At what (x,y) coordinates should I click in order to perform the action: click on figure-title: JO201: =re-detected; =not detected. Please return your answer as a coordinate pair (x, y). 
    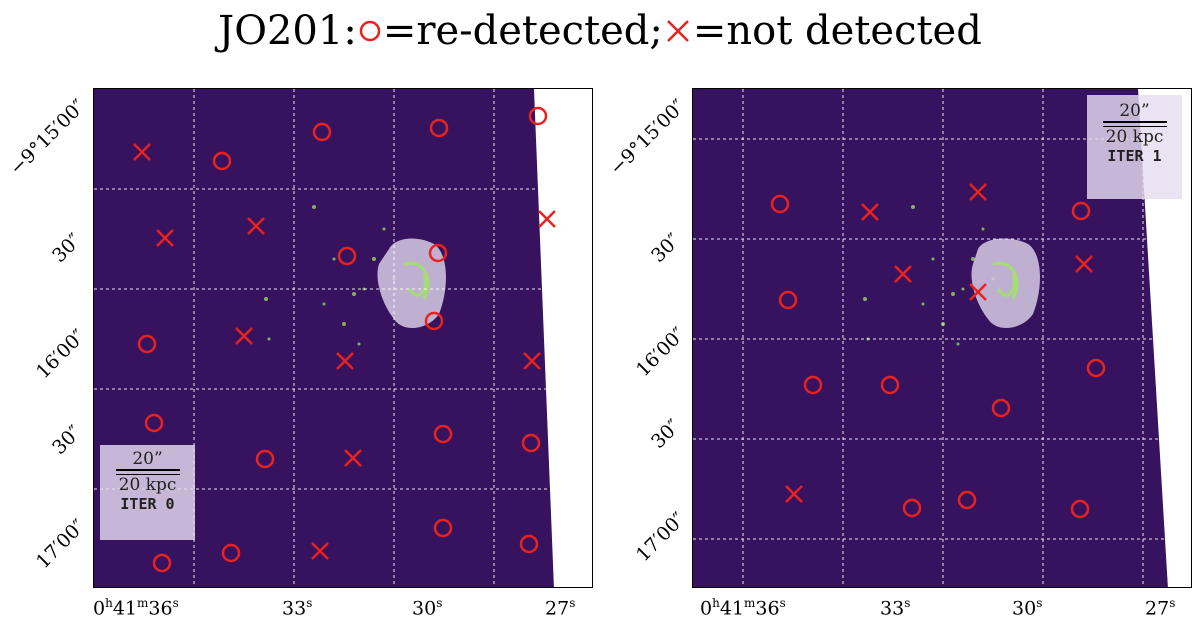
    Looking at the image, I should click on (600, 30).